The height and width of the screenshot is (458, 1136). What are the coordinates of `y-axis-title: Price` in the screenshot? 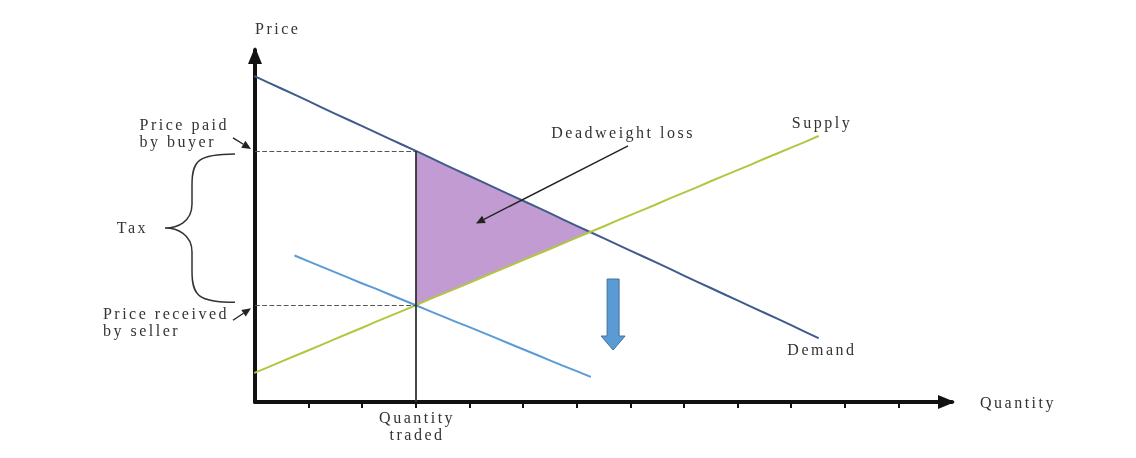 It's located at (278, 28).